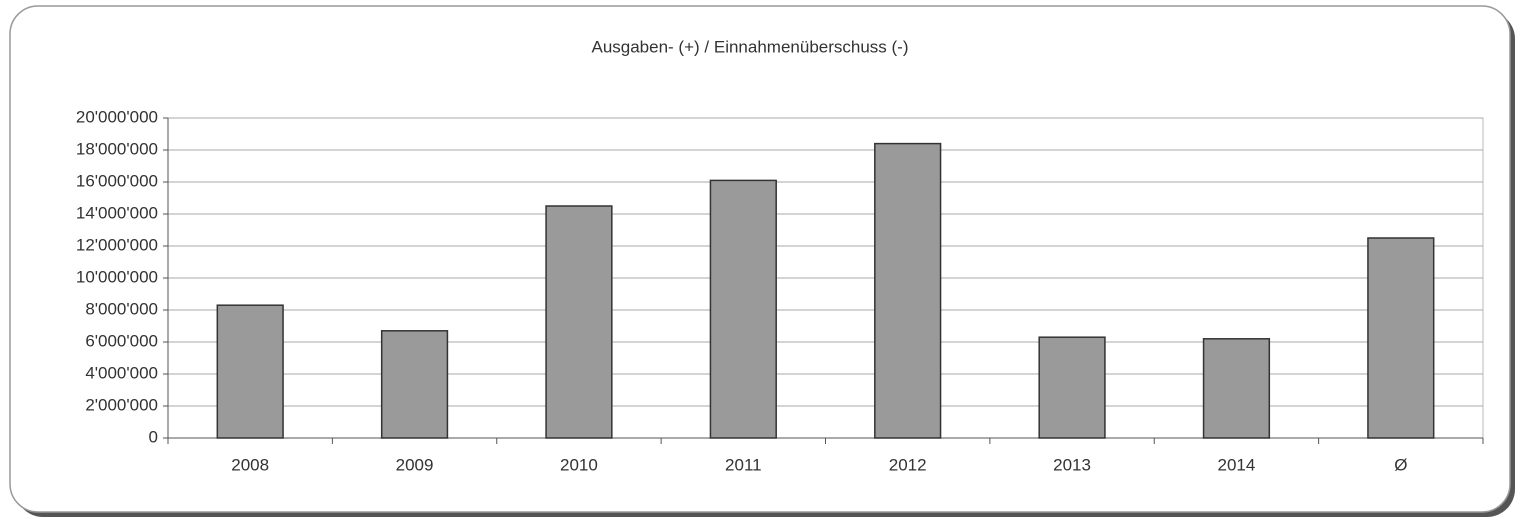 The height and width of the screenshot is (519, 1523). I want to click on y-tick-label: 6'000'000, so click(121, 340).